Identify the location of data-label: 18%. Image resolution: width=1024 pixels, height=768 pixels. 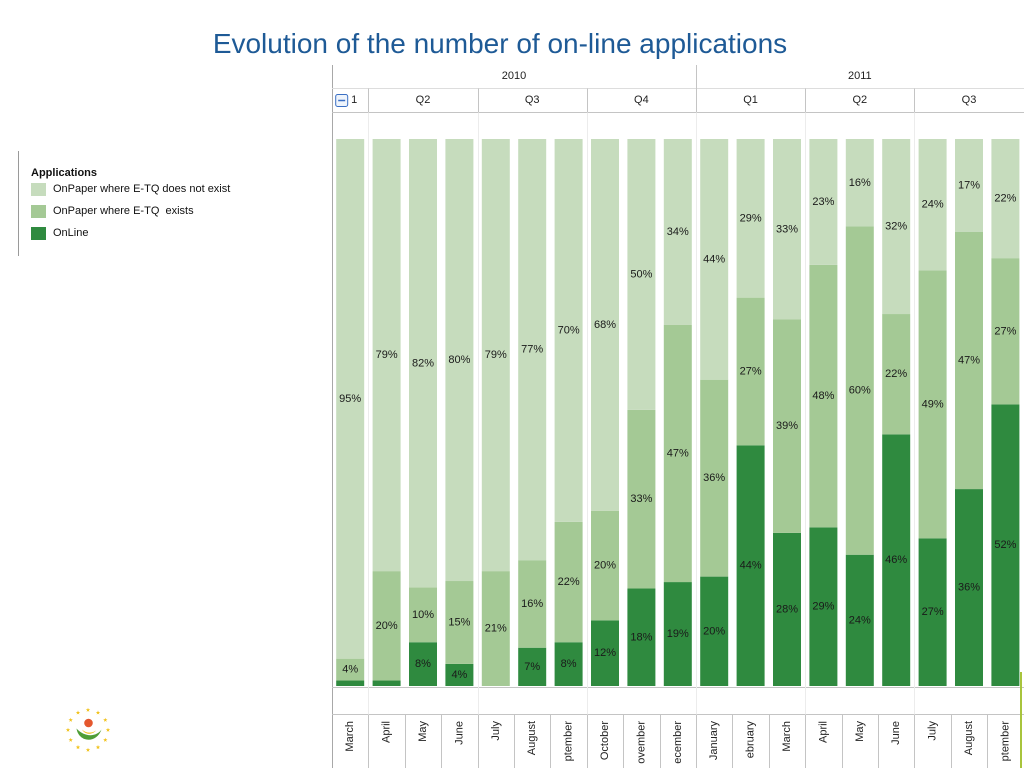
(641, 637).